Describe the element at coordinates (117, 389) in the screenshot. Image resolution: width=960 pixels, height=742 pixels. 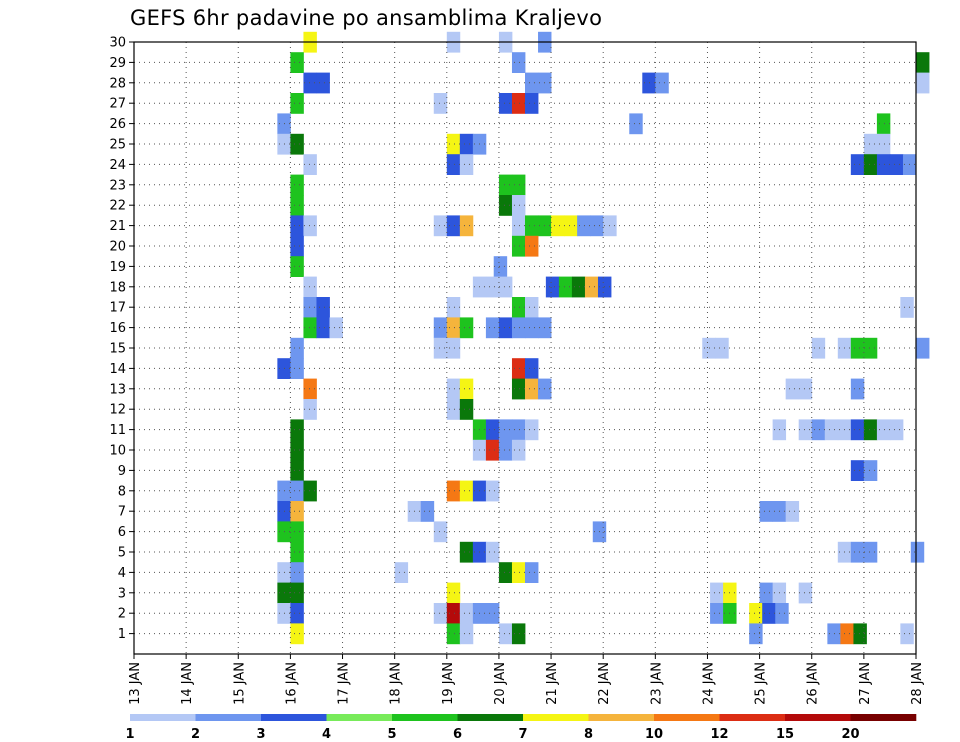
I see `y-tick-label: 13` at that location.